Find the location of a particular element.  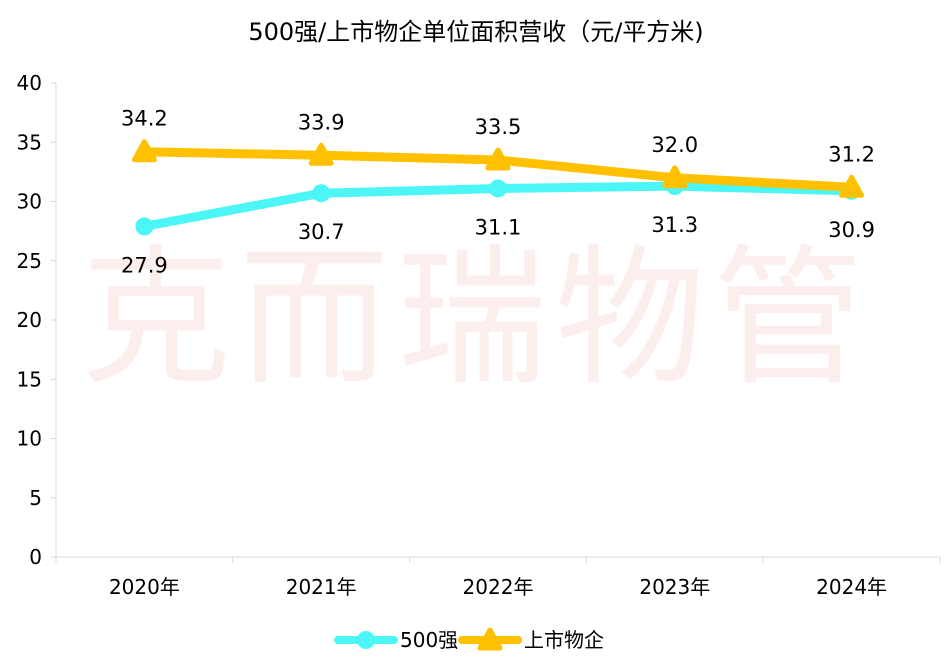

data-label: 31.1 is located at coordinates (498, 227).